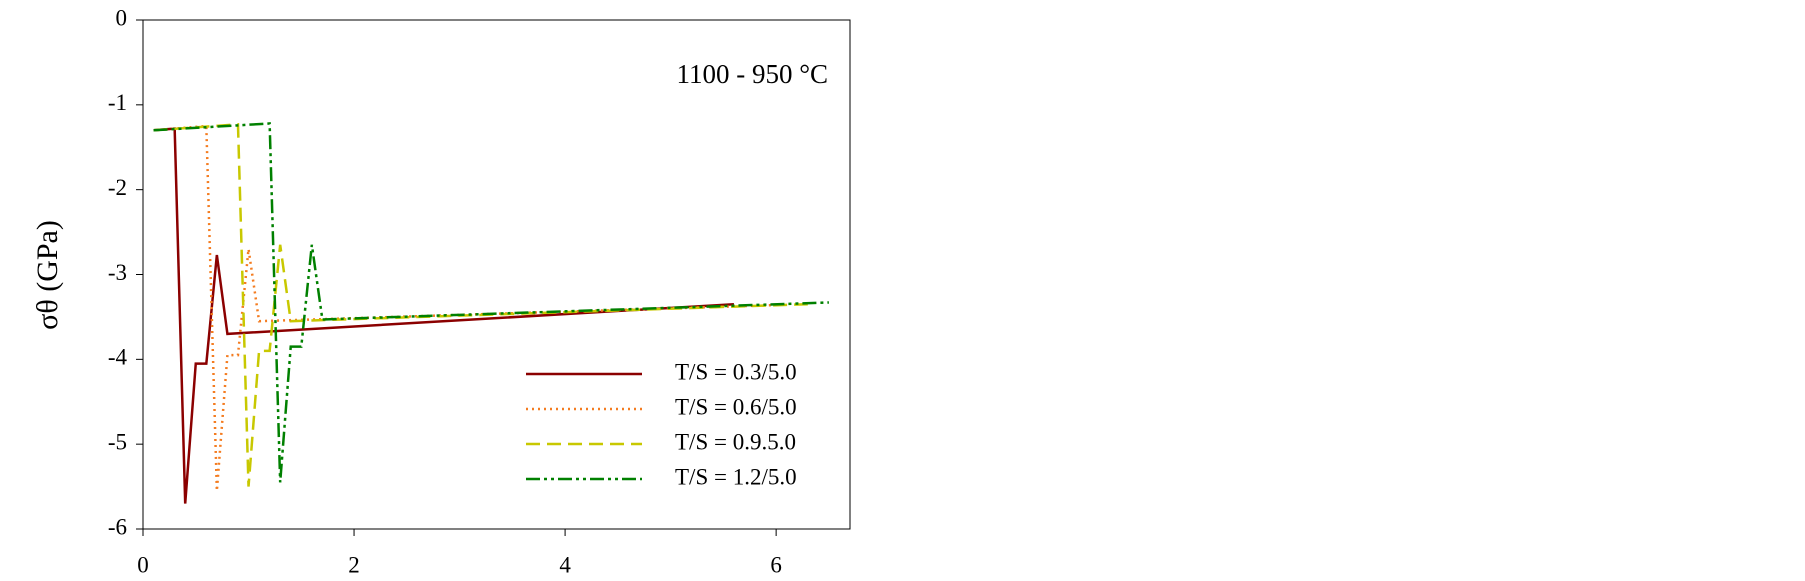 Image resolution: width=1805 pixels, height=581 pixels. Describe the element at coordinates (117, 187) in the screenshot. I see `y-tick-label: -2` at that location.